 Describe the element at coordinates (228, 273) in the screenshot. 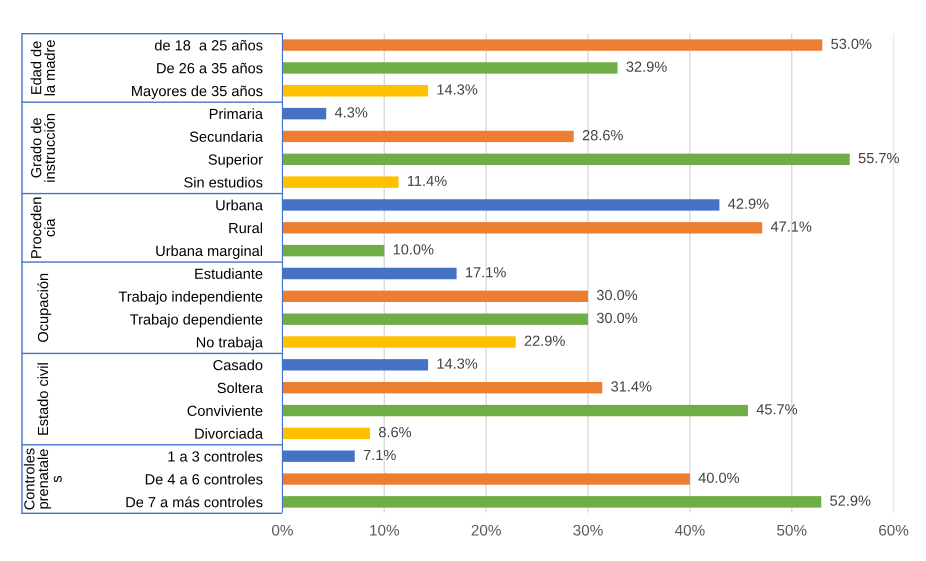

I see `y-tick-label: Estudiante` at that location.